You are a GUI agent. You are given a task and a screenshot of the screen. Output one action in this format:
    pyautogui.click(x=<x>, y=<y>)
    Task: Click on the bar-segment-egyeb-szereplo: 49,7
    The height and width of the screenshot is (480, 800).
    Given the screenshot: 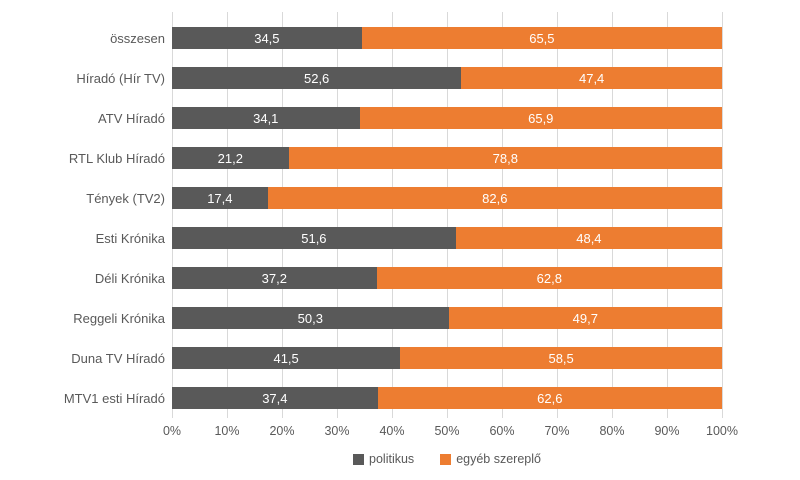 What is the action you would take?
    pyautogui.click(x=585, y=318)
    